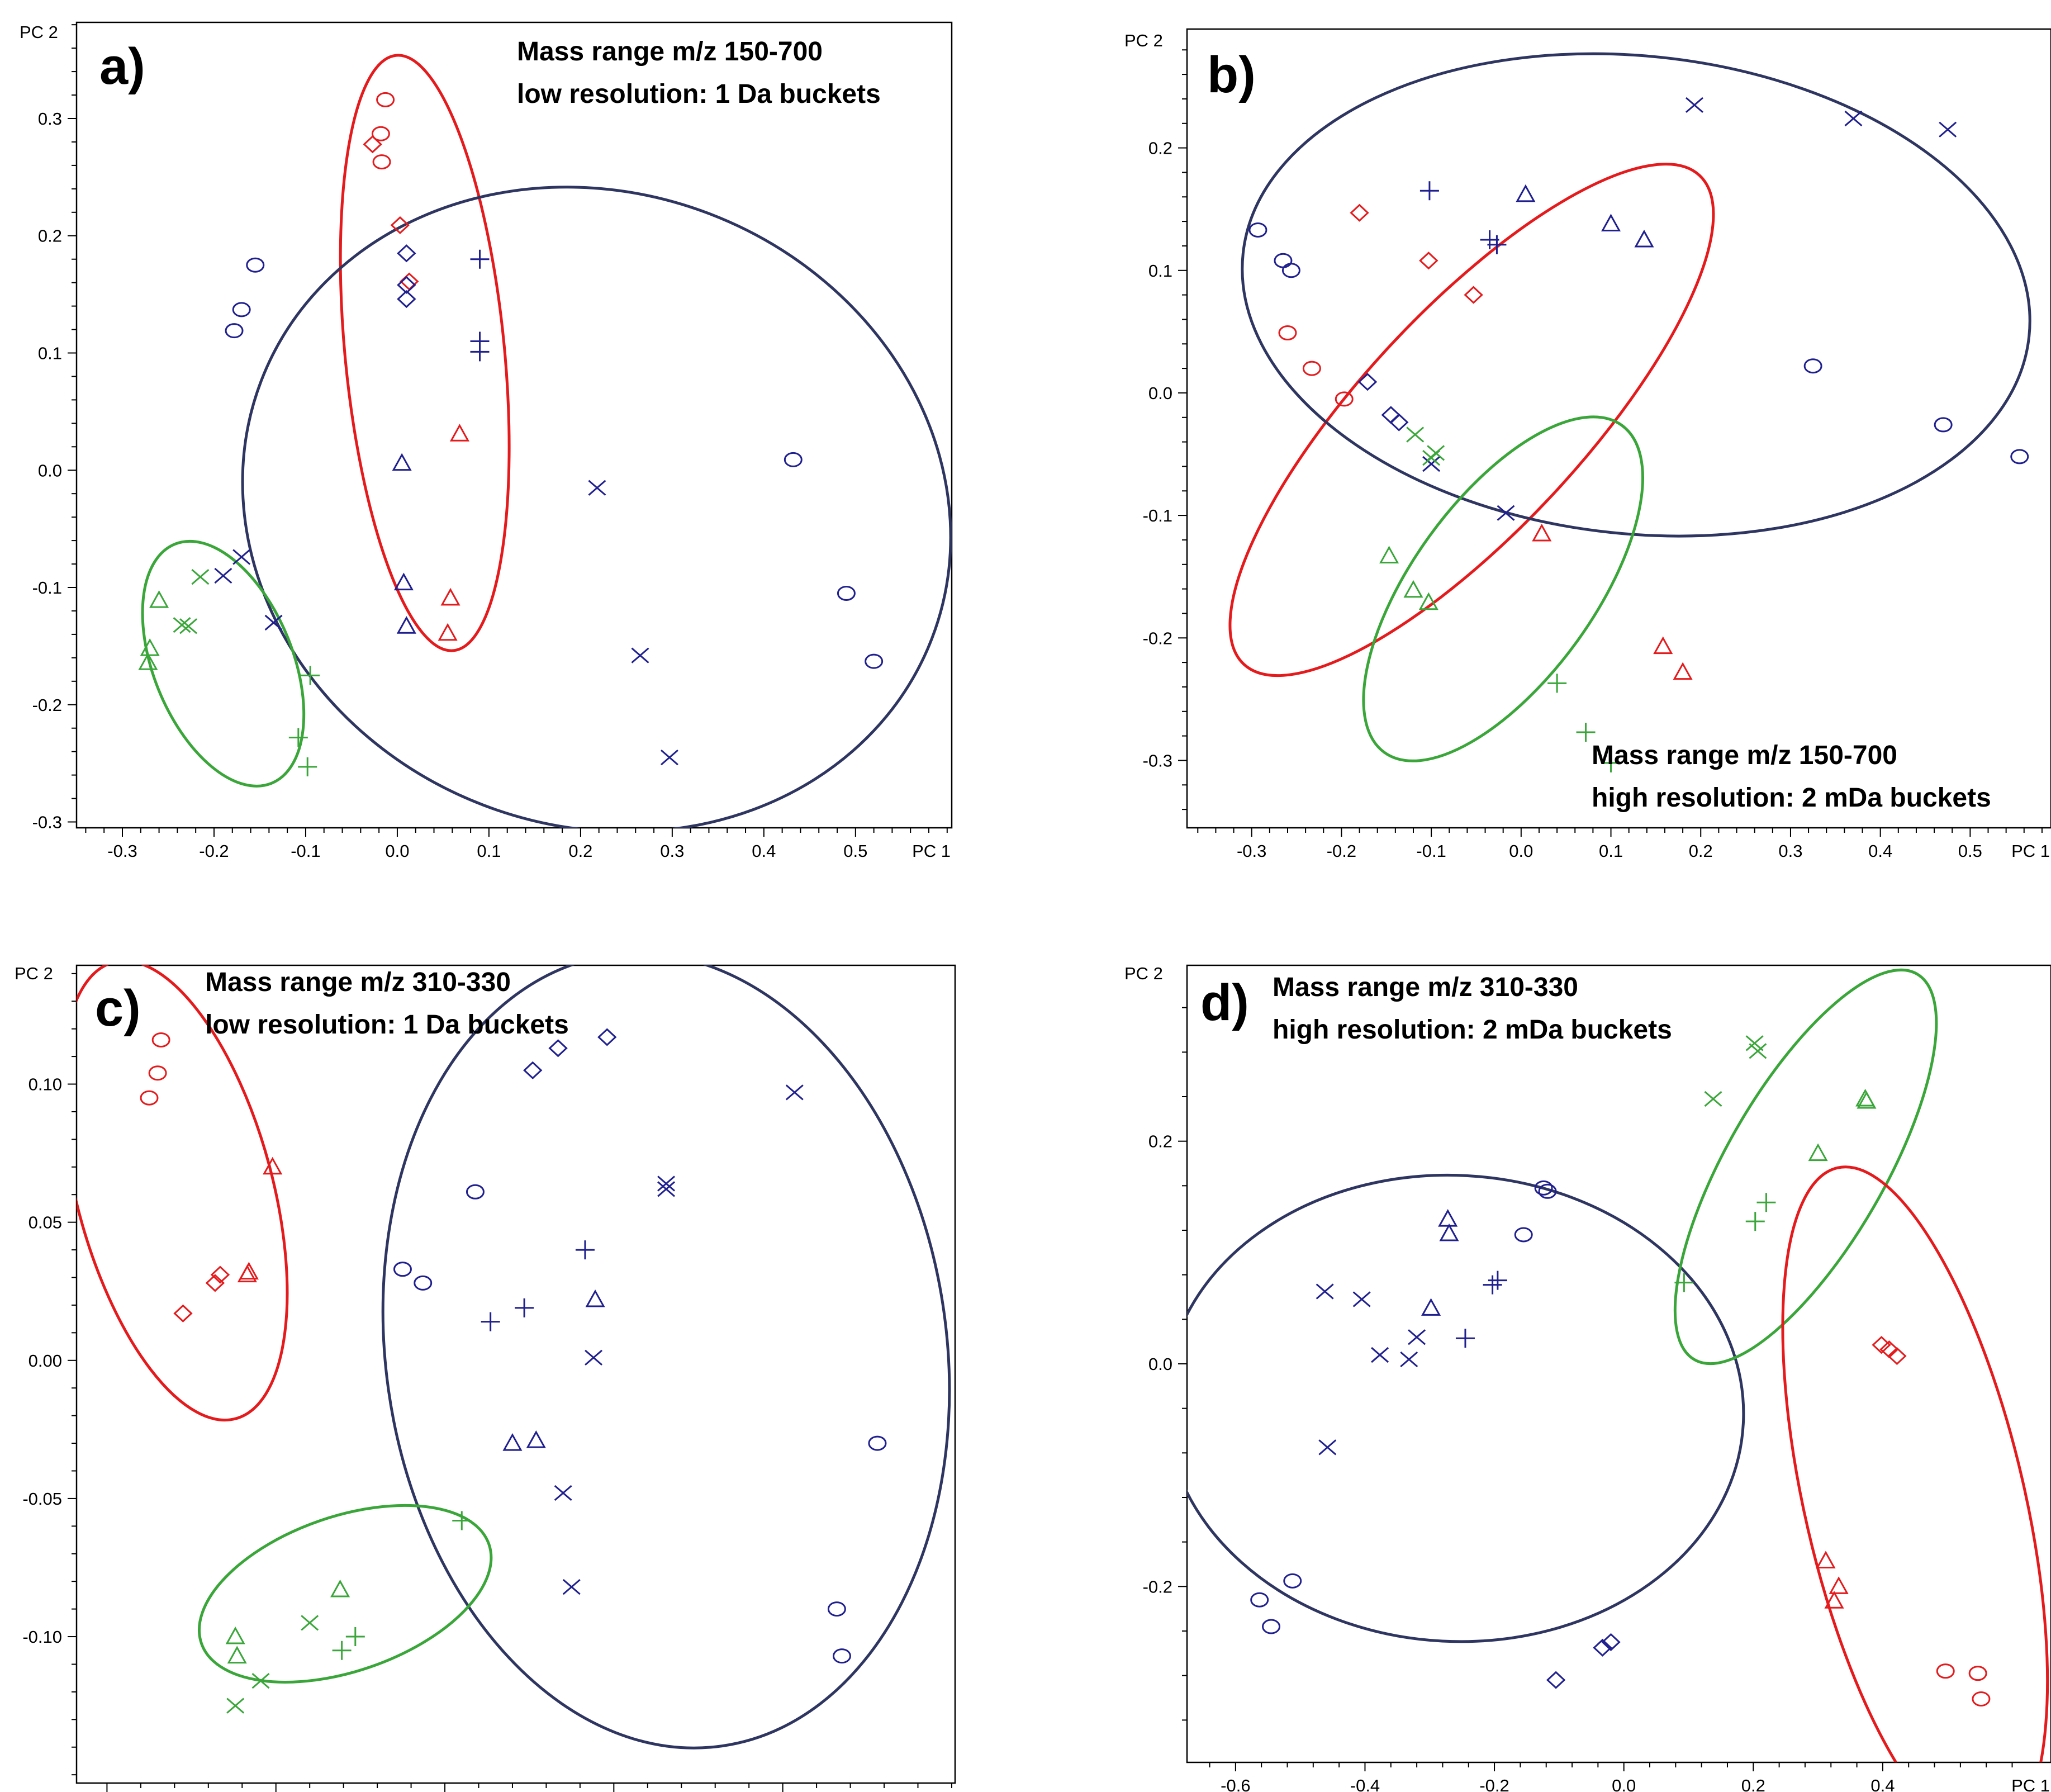  Describe the element at coordinates (45, 1084) in the screenshot. I see `y-tick-label: 0.10` at that location.